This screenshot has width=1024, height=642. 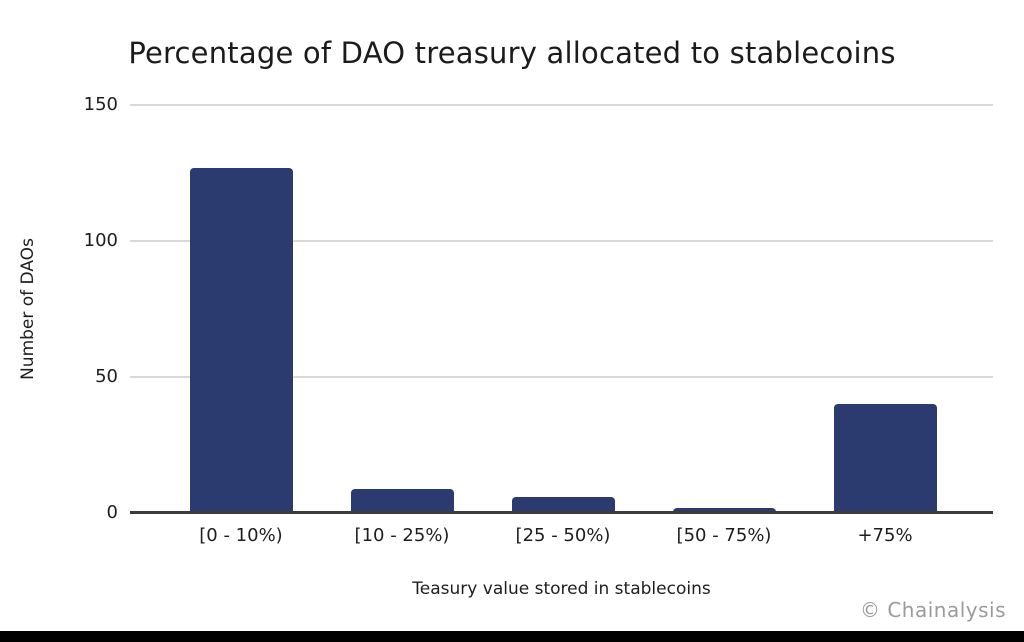 I want to click on x-category-label-0: [0 - 10%), so click(x=241, y=535).